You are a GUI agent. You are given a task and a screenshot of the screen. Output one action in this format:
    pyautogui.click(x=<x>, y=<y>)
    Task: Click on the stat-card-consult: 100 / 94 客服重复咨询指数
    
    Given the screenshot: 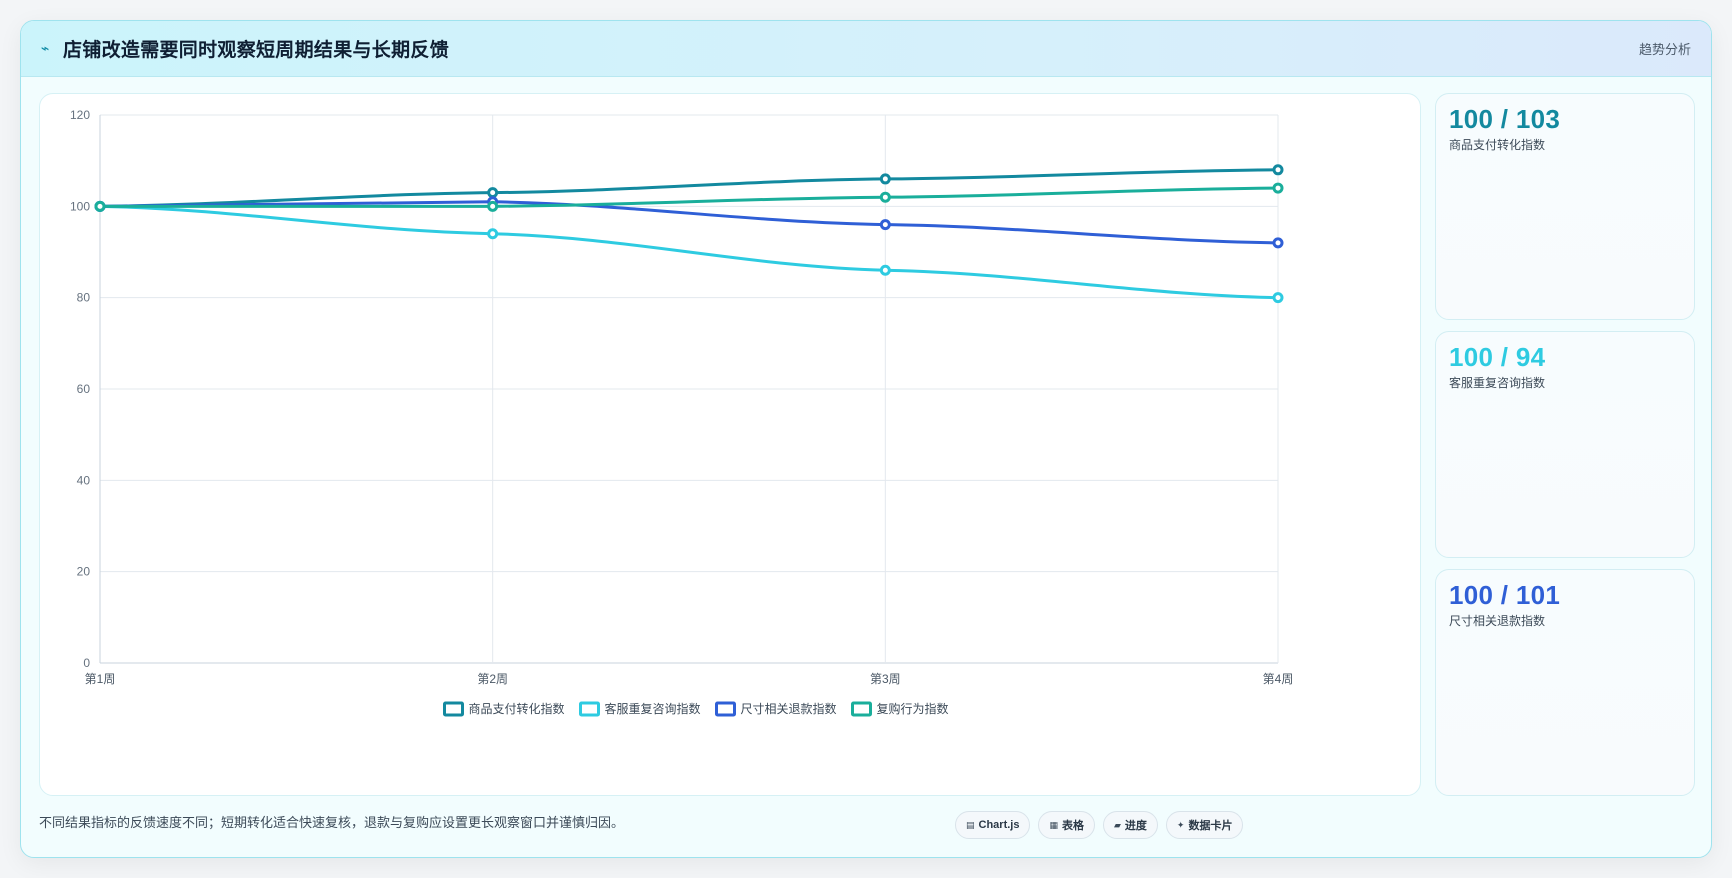 What is the action you would take?
    pyautogui.click(x=1565, y=444)
    